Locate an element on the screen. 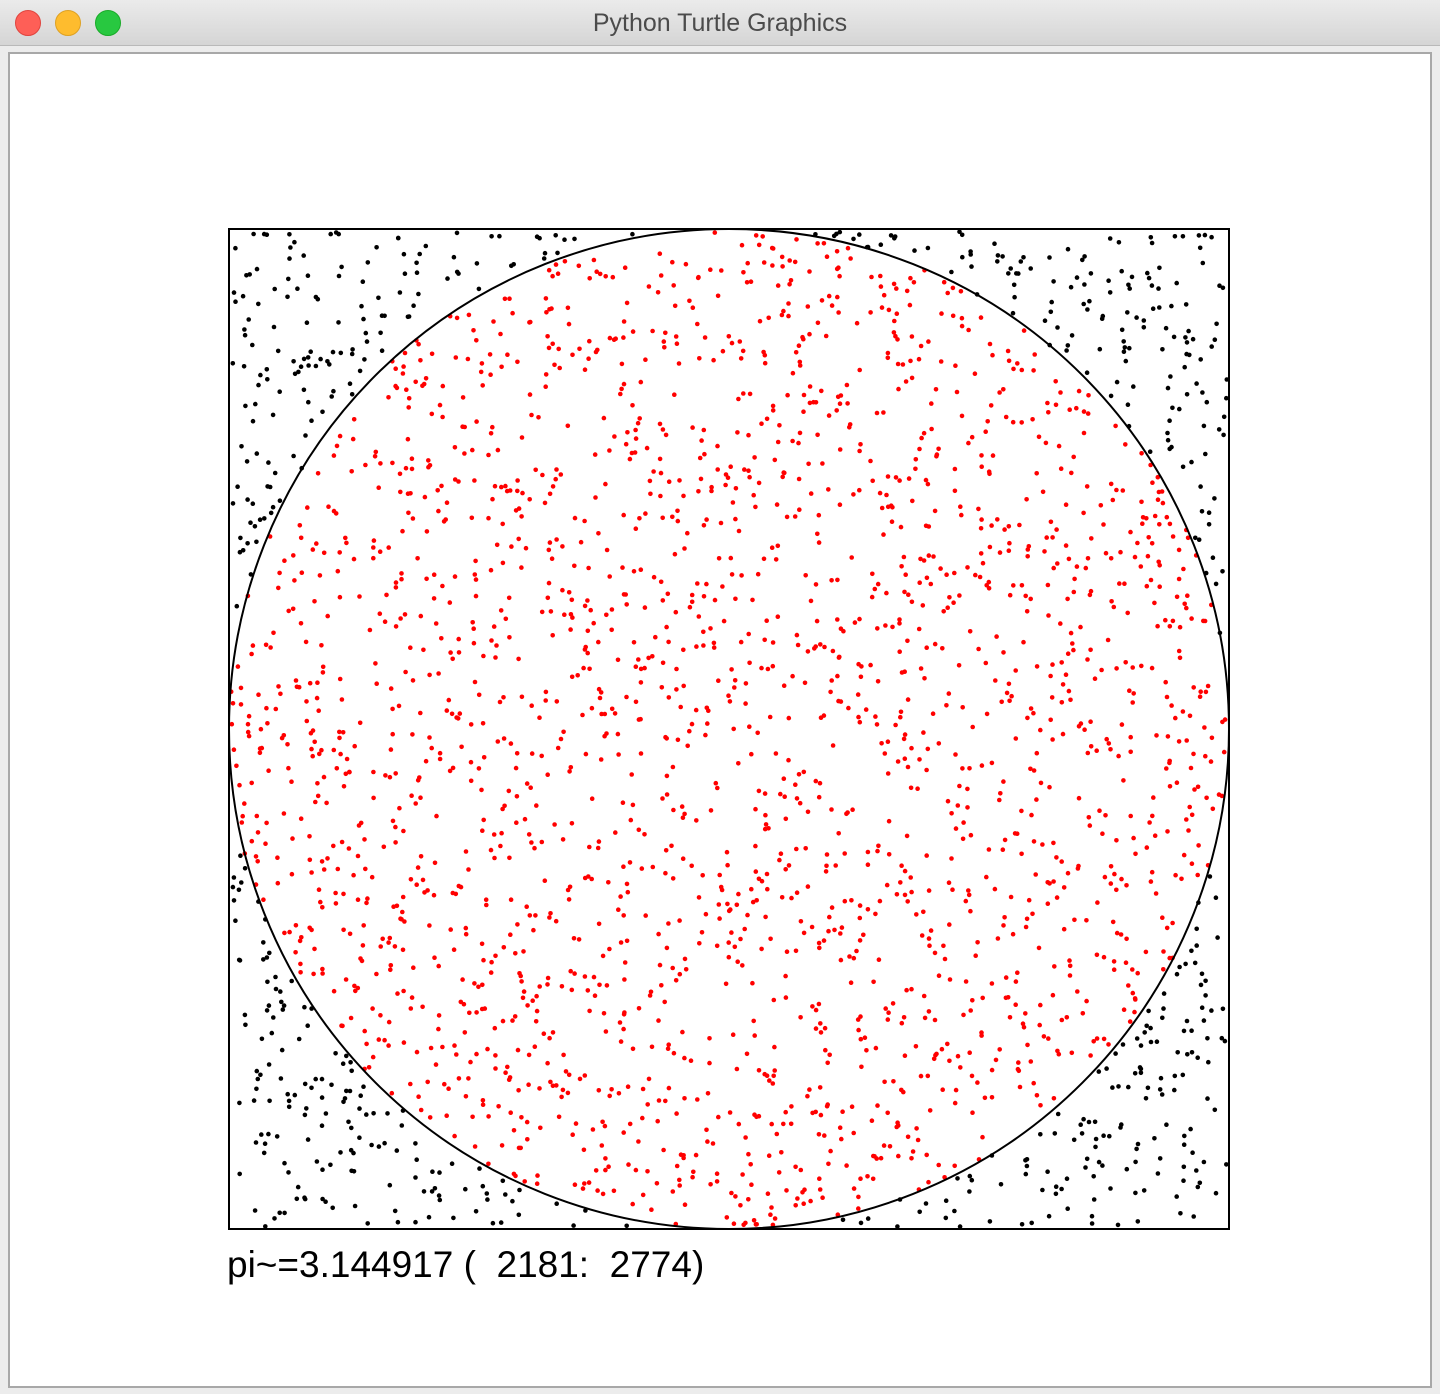 This screenshot has height=1394, width=1440. minimize-button is located at coordinates (68, 23).